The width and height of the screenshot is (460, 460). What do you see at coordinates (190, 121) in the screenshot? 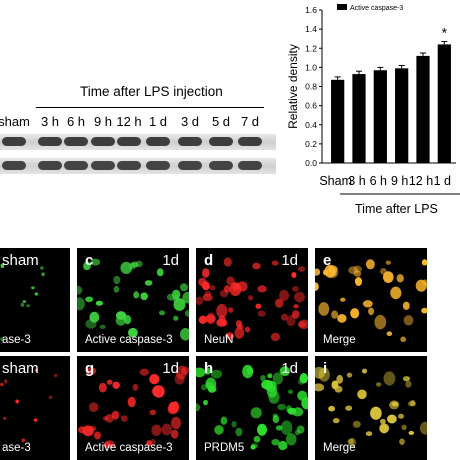
I see `lane-label: 3 d` at bounding box center [190, 121].